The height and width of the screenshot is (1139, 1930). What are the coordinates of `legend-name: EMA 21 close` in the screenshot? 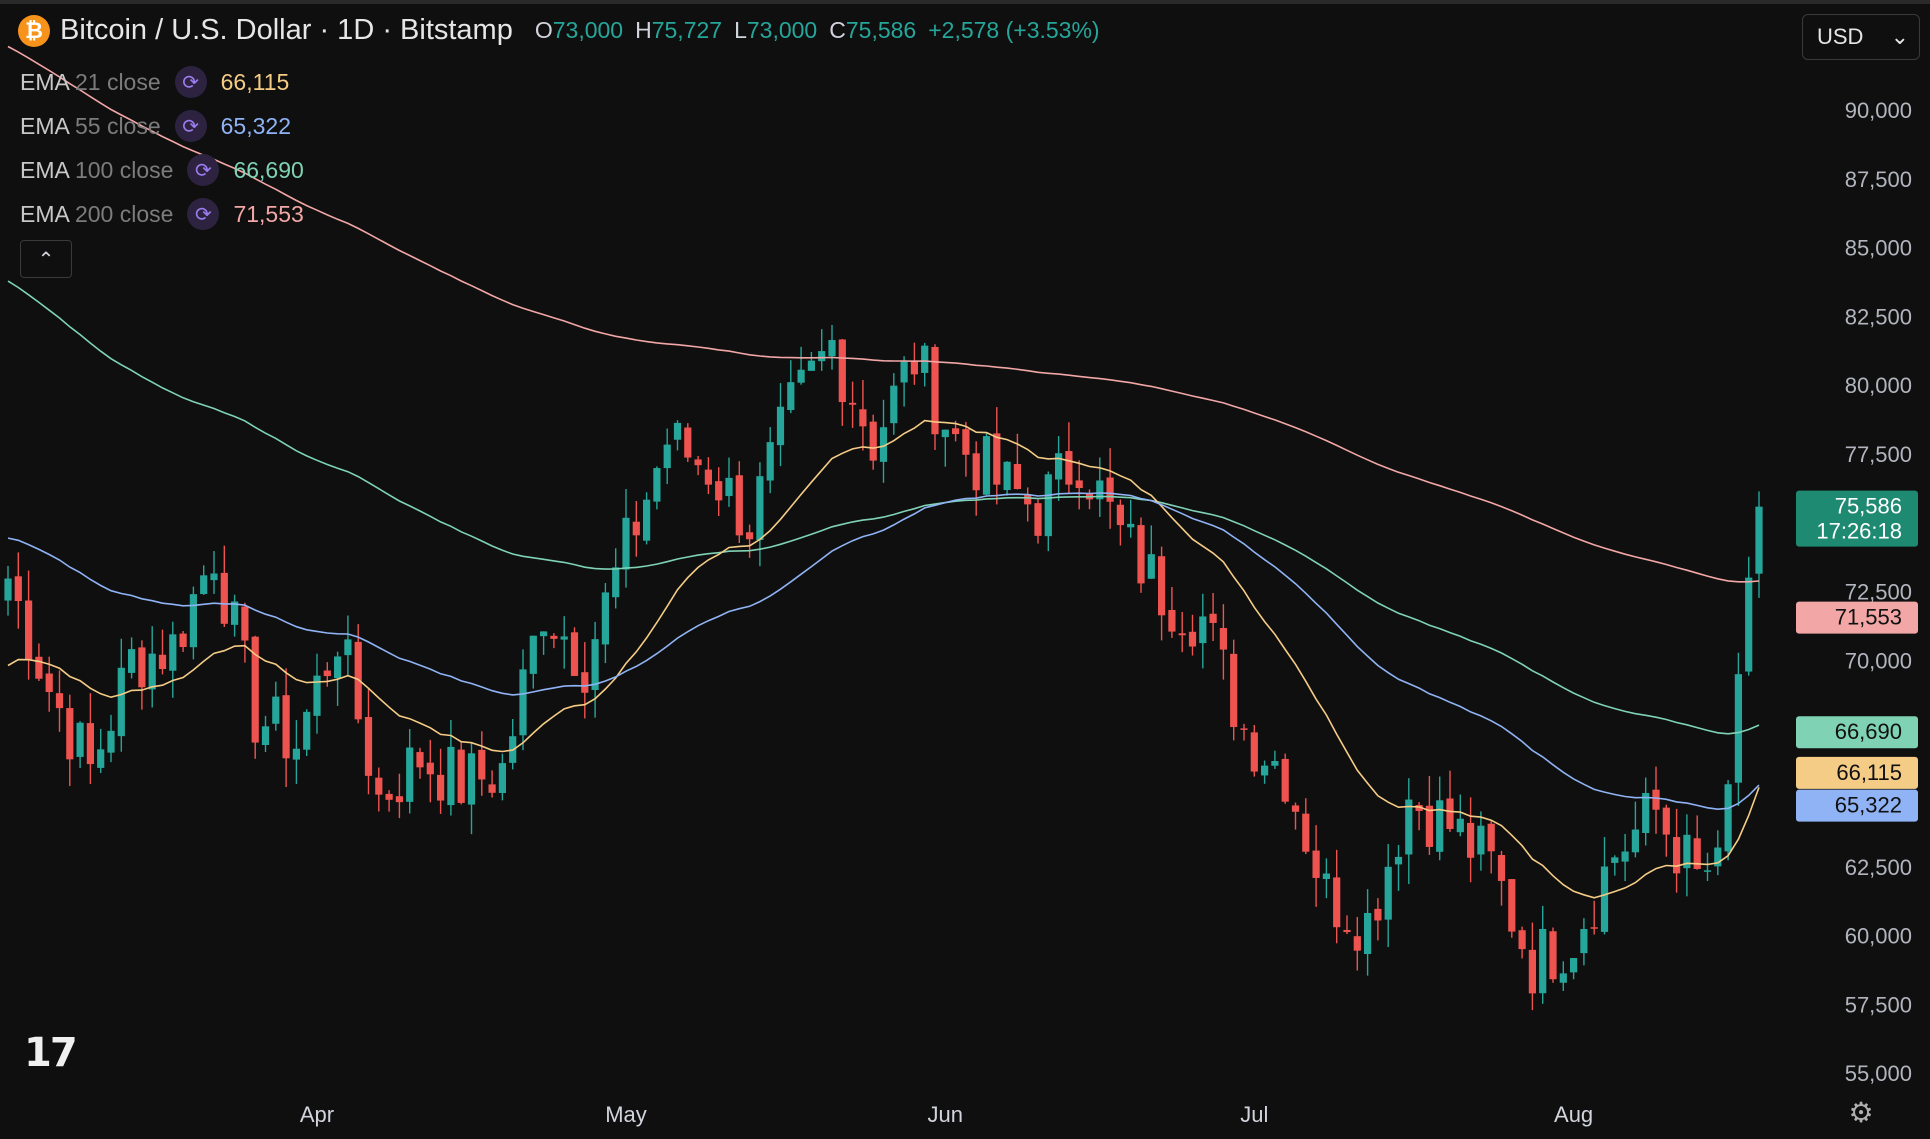 It's located at (90, 81).